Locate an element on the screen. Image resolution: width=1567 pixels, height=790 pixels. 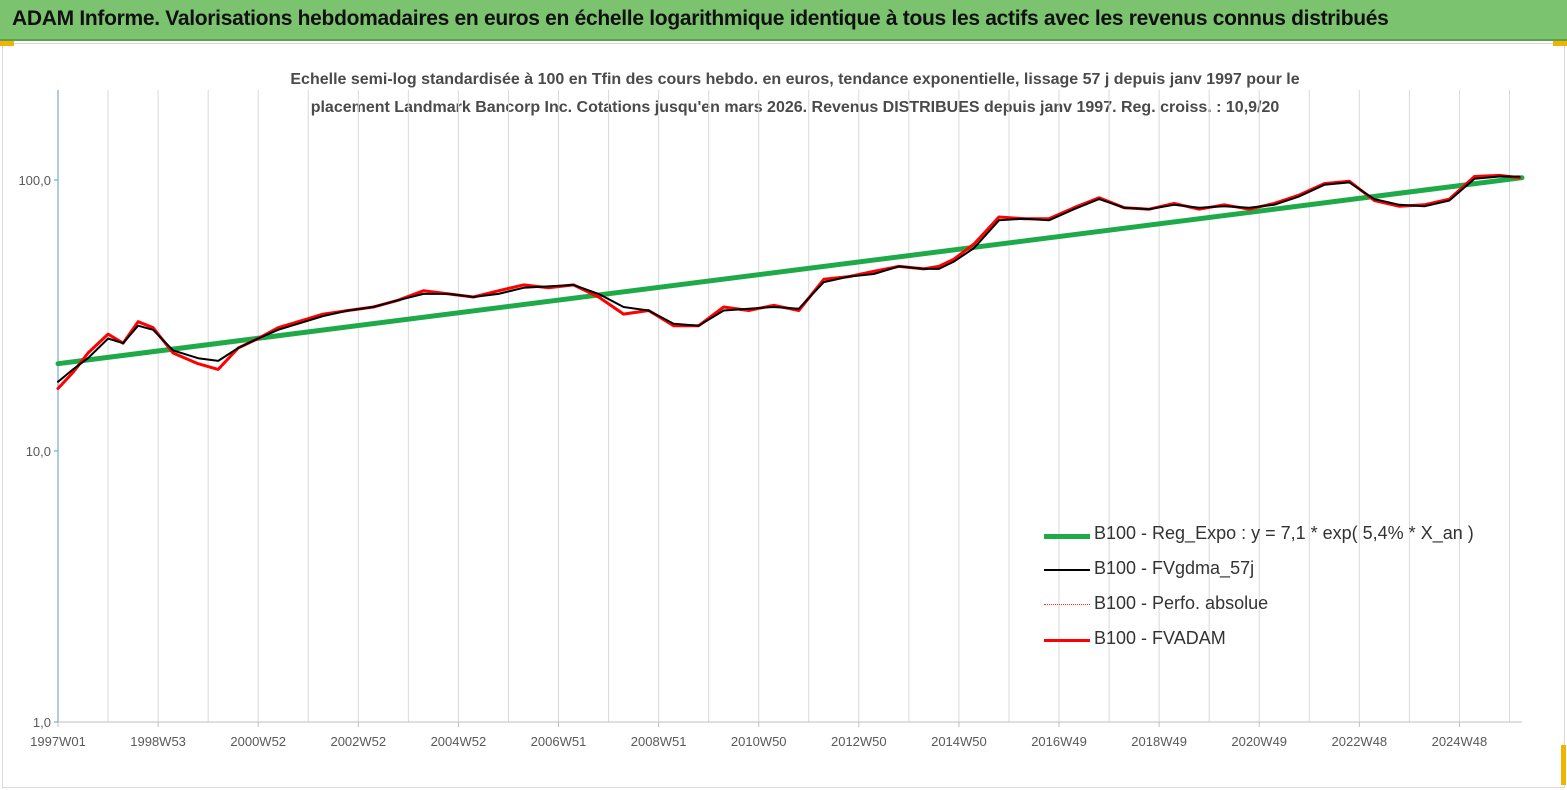
x-tick-label: 2004W52 is located at coordinates (459, 741).